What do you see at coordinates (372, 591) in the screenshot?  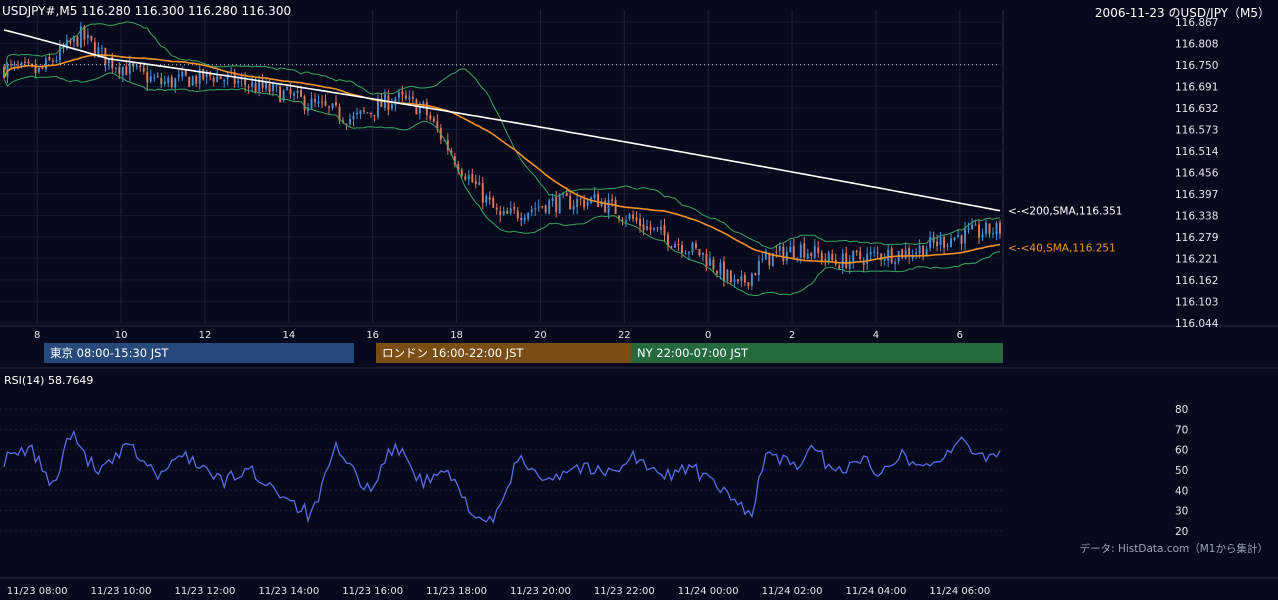 I see `time-tick-label: 11/23 16:00` at bounding box center [372, 591].